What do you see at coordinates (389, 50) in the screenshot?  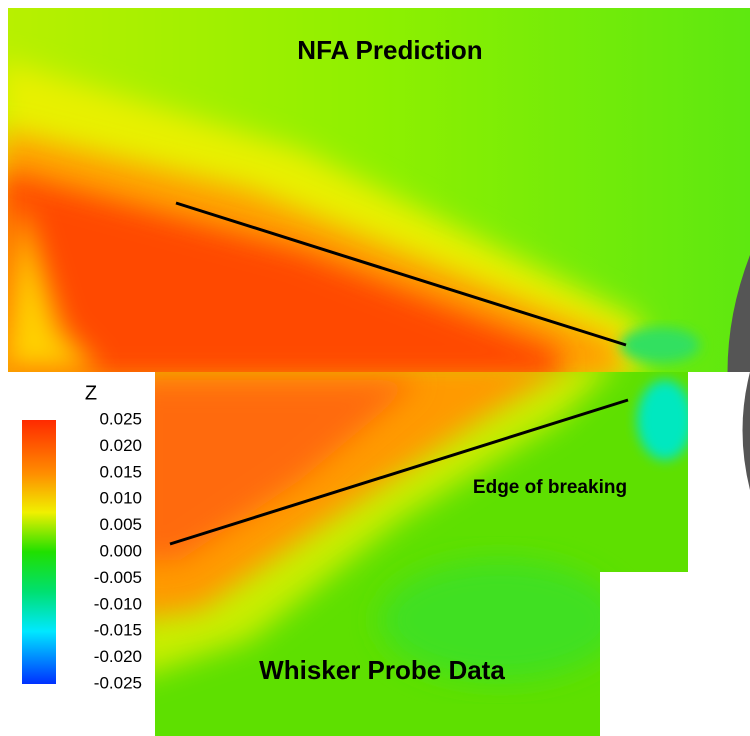 I see `top-title: NFA Prediction` at bounding box center [389, 50].